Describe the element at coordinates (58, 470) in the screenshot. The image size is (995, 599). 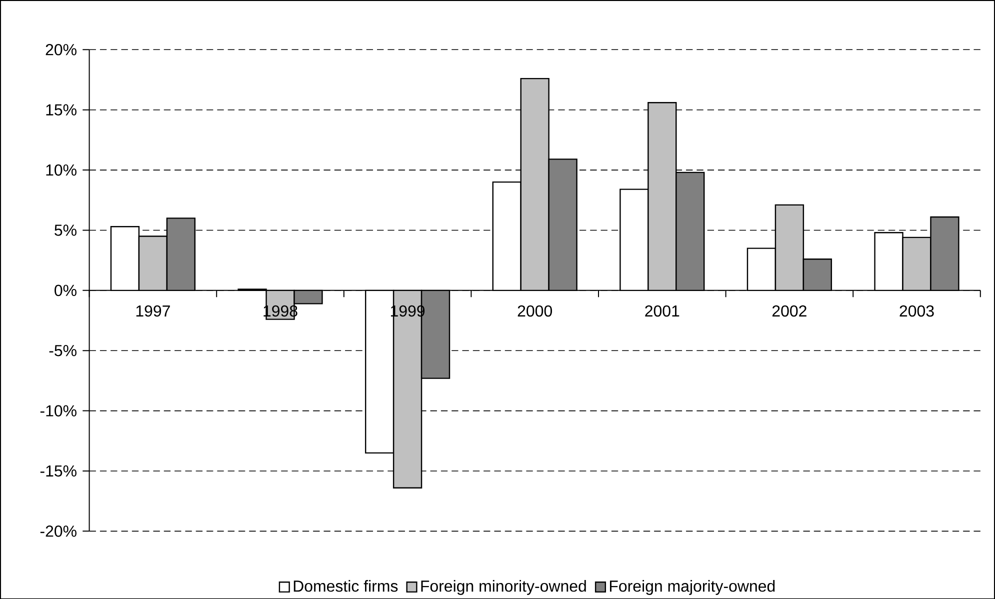
I see `y-tick-label: -15%` at that location.